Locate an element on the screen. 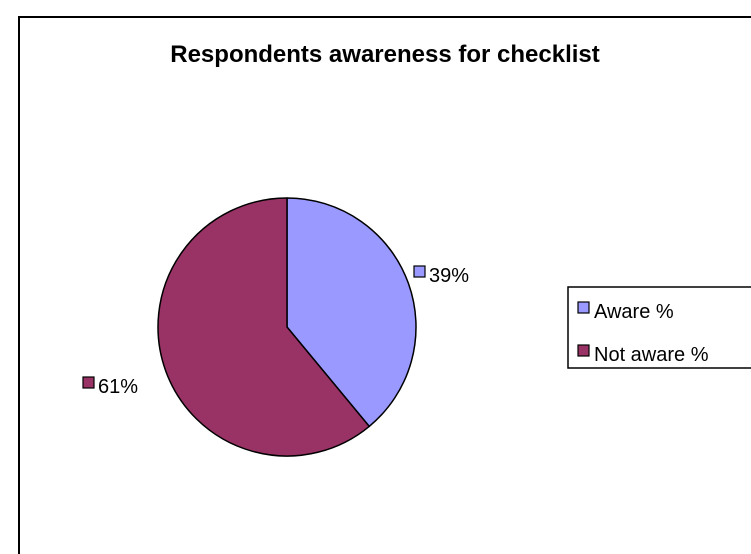 The image size is (751, 554). pie-slice-aware is located at coordinates (351, 312).